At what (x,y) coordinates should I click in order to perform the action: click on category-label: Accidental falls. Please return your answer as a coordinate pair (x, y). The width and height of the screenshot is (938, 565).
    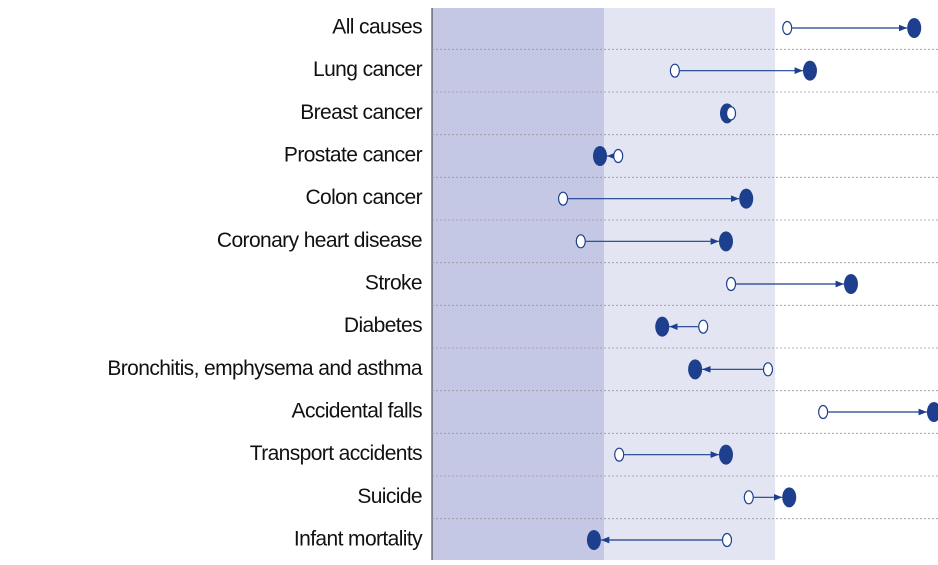
    Looking at the image, I should click on (357, 411).